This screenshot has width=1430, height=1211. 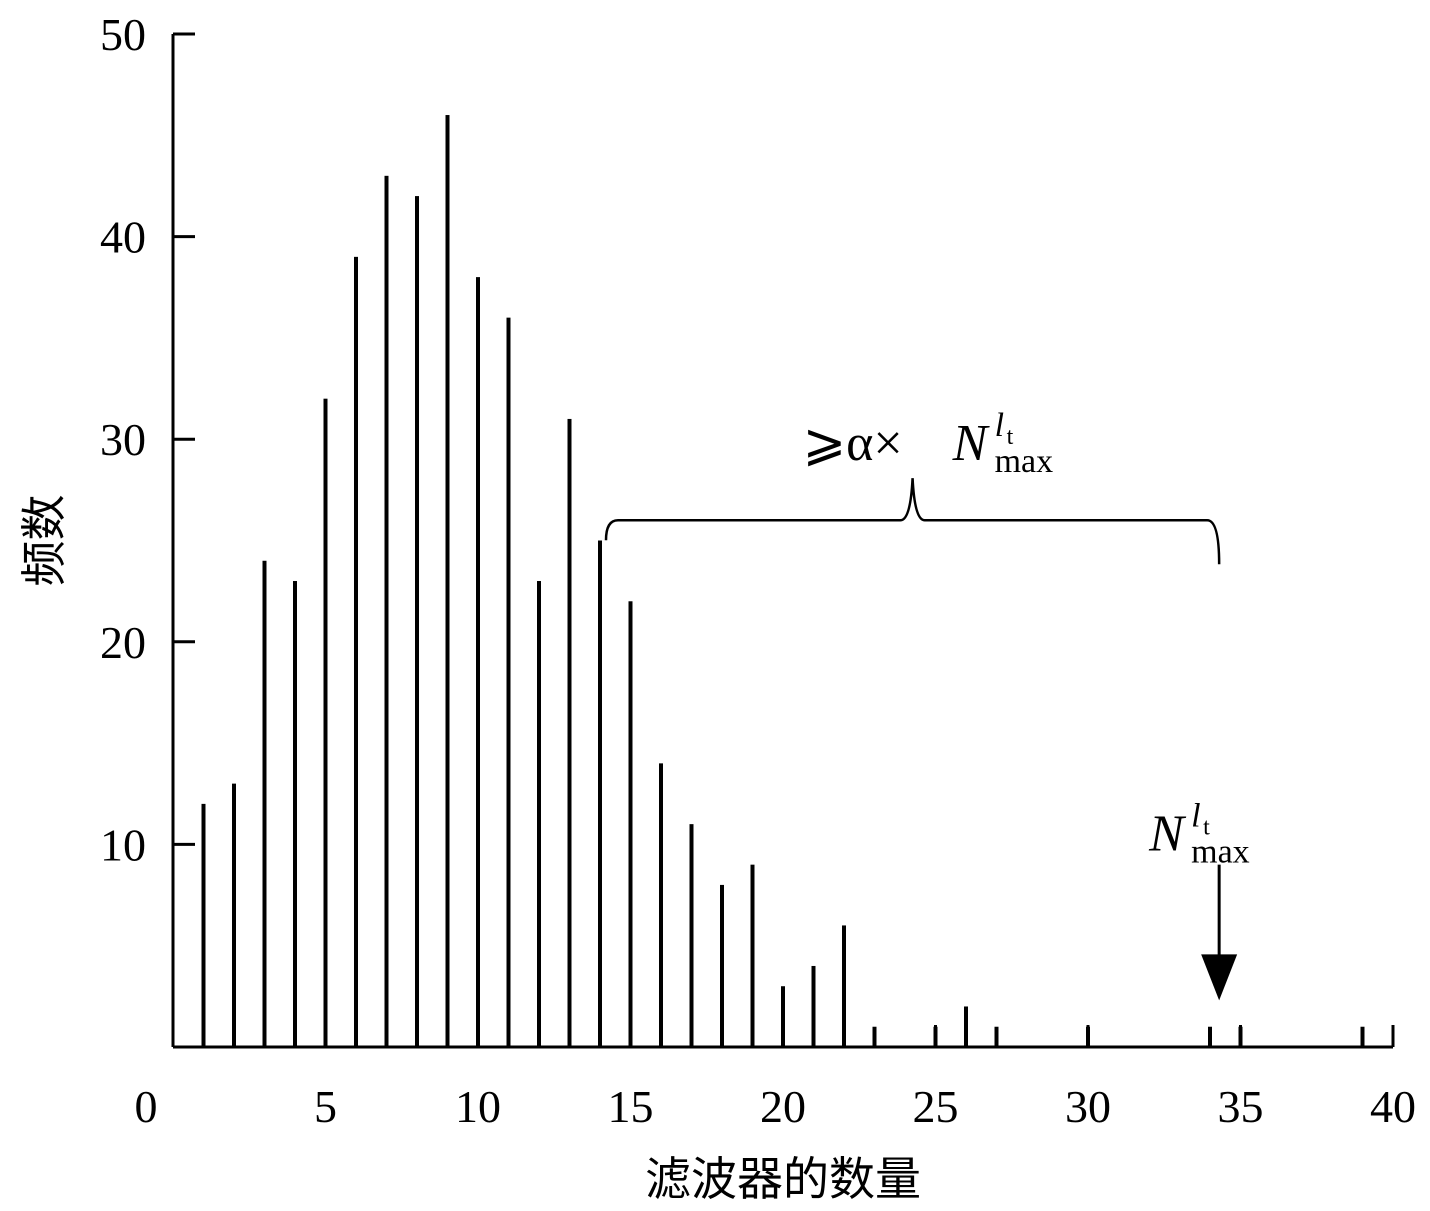 I want to click on brace-label-sup-sub: t, so click(x=1010, y=437).